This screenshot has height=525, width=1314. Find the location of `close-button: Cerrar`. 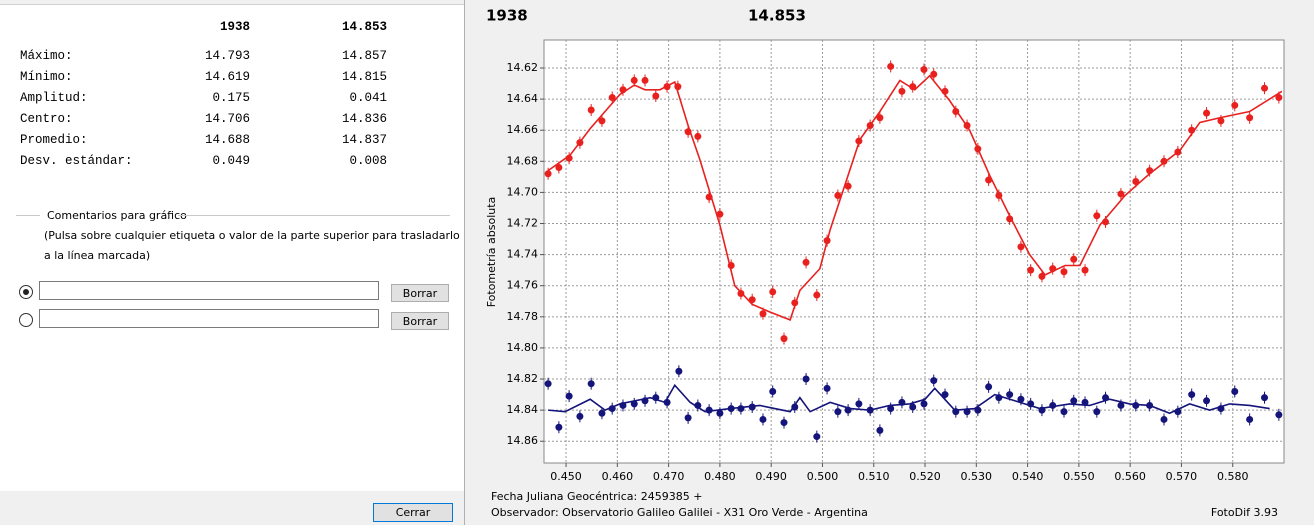

close-button: Cerrar is located at coordinates (413, 512).